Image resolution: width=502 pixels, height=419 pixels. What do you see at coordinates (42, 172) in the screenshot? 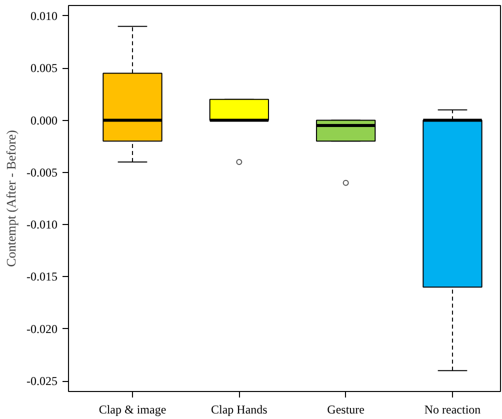
I see `y-tick-label: -0.005` at bounding box center [42, 172].